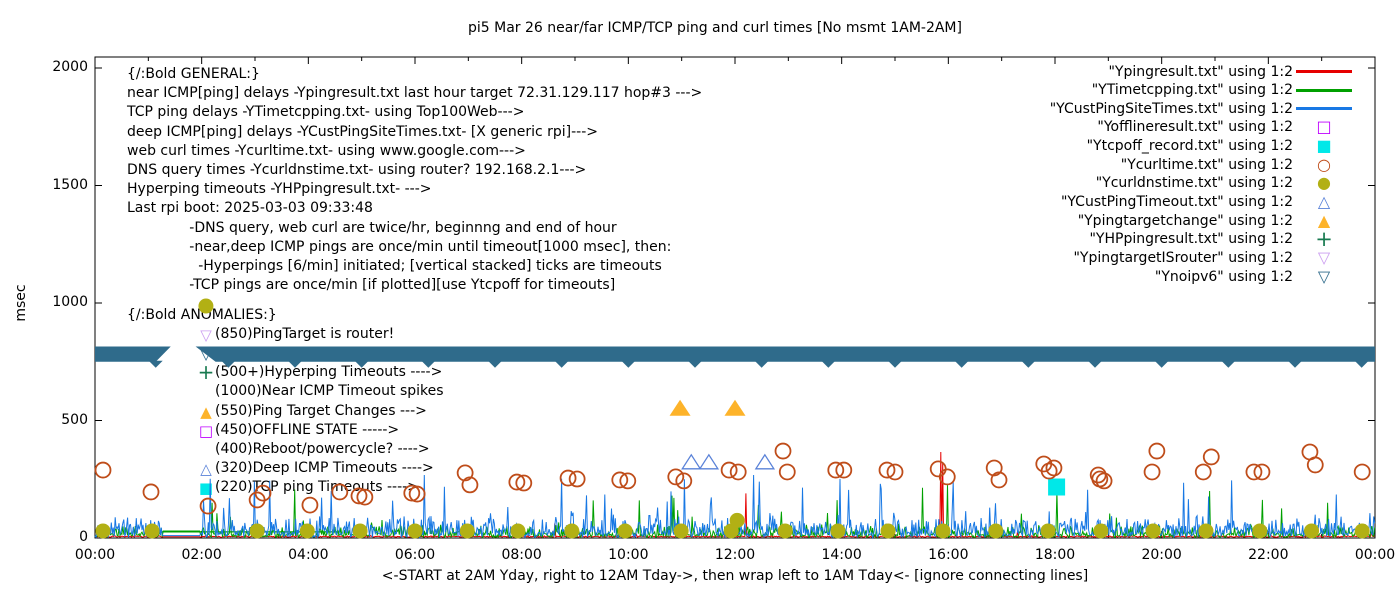 This screenshot has height=600, width=1400. I want to click on legend-row: "Ytcpoff_record.txt" using 1:2 ■, so click(1127, 146).